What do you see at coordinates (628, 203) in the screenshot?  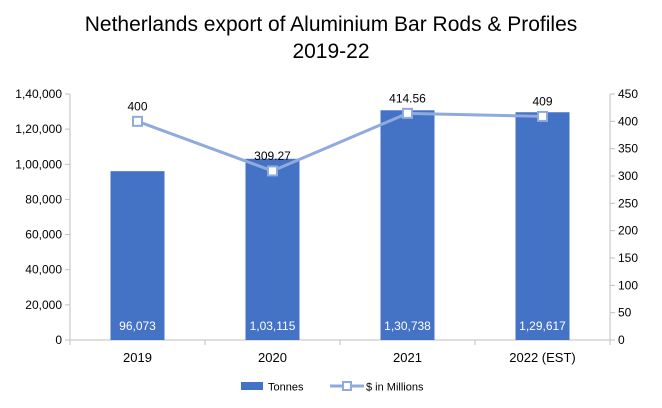 I see `right-tick-label: 250` at bounding box center [628, 203].